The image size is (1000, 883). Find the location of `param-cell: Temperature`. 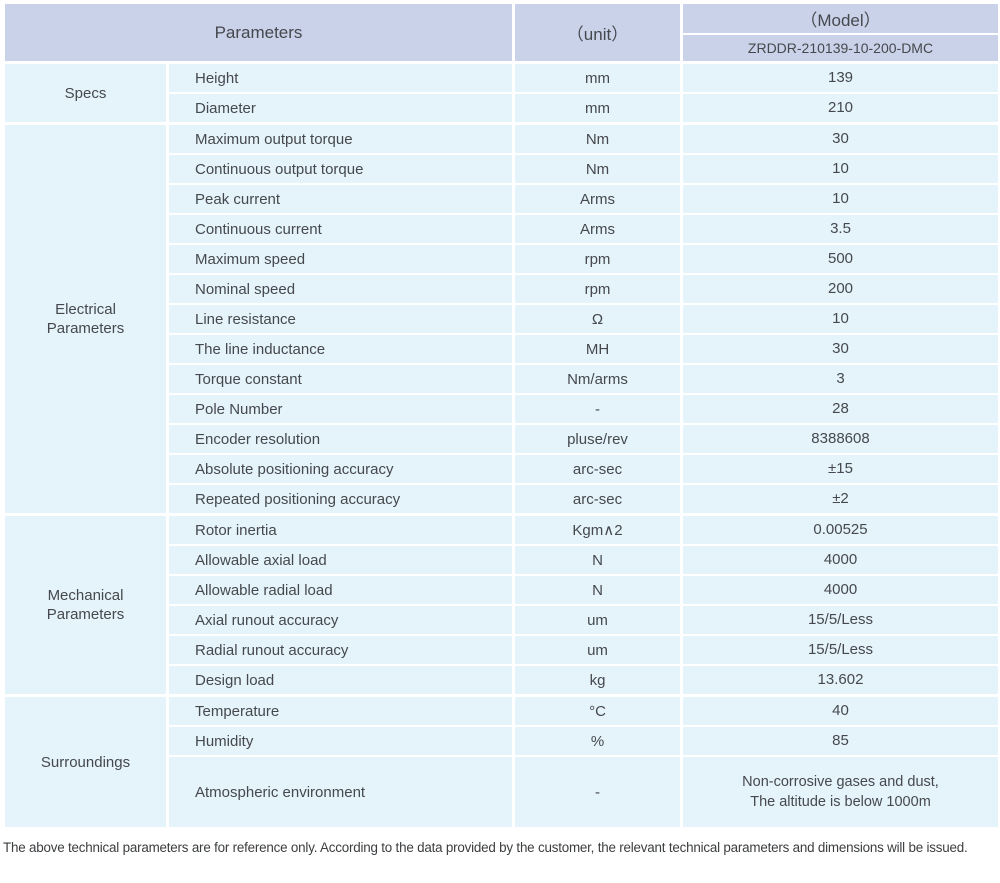

param-cell: Temperature is located at coordinates (340, 710).